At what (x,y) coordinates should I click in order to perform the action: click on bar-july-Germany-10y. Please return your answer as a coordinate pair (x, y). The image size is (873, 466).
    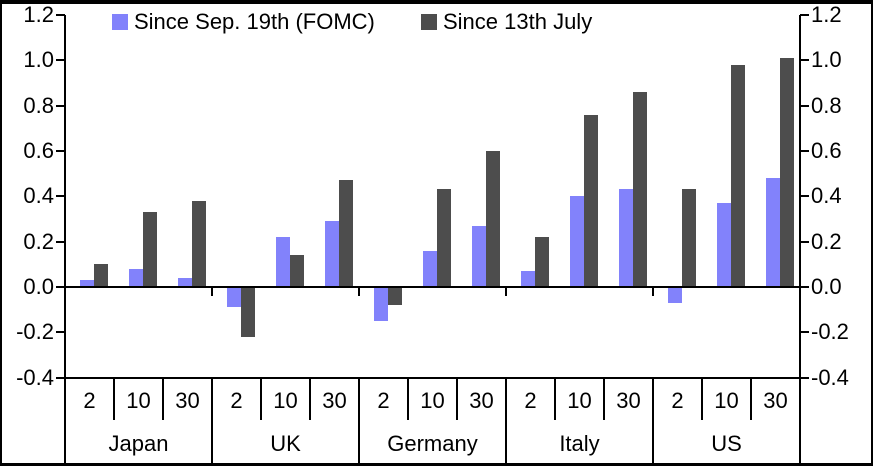
    Looking at the image, I should click on (444, 238).